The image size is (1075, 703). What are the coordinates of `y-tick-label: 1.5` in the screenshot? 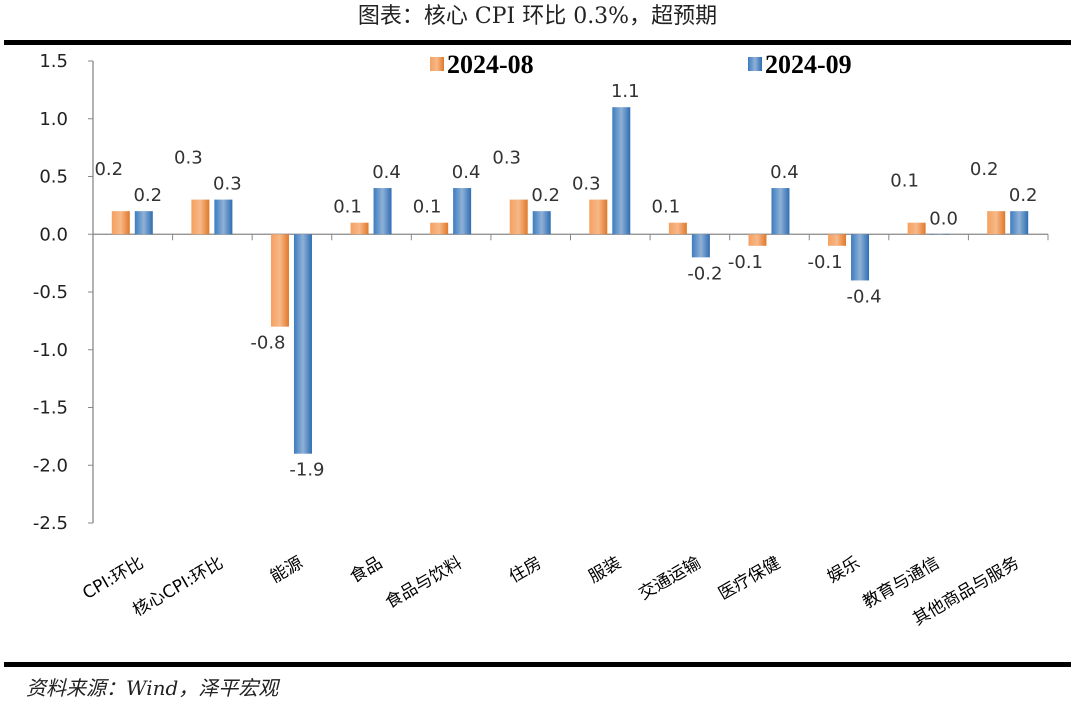 It's located at (53, 61).